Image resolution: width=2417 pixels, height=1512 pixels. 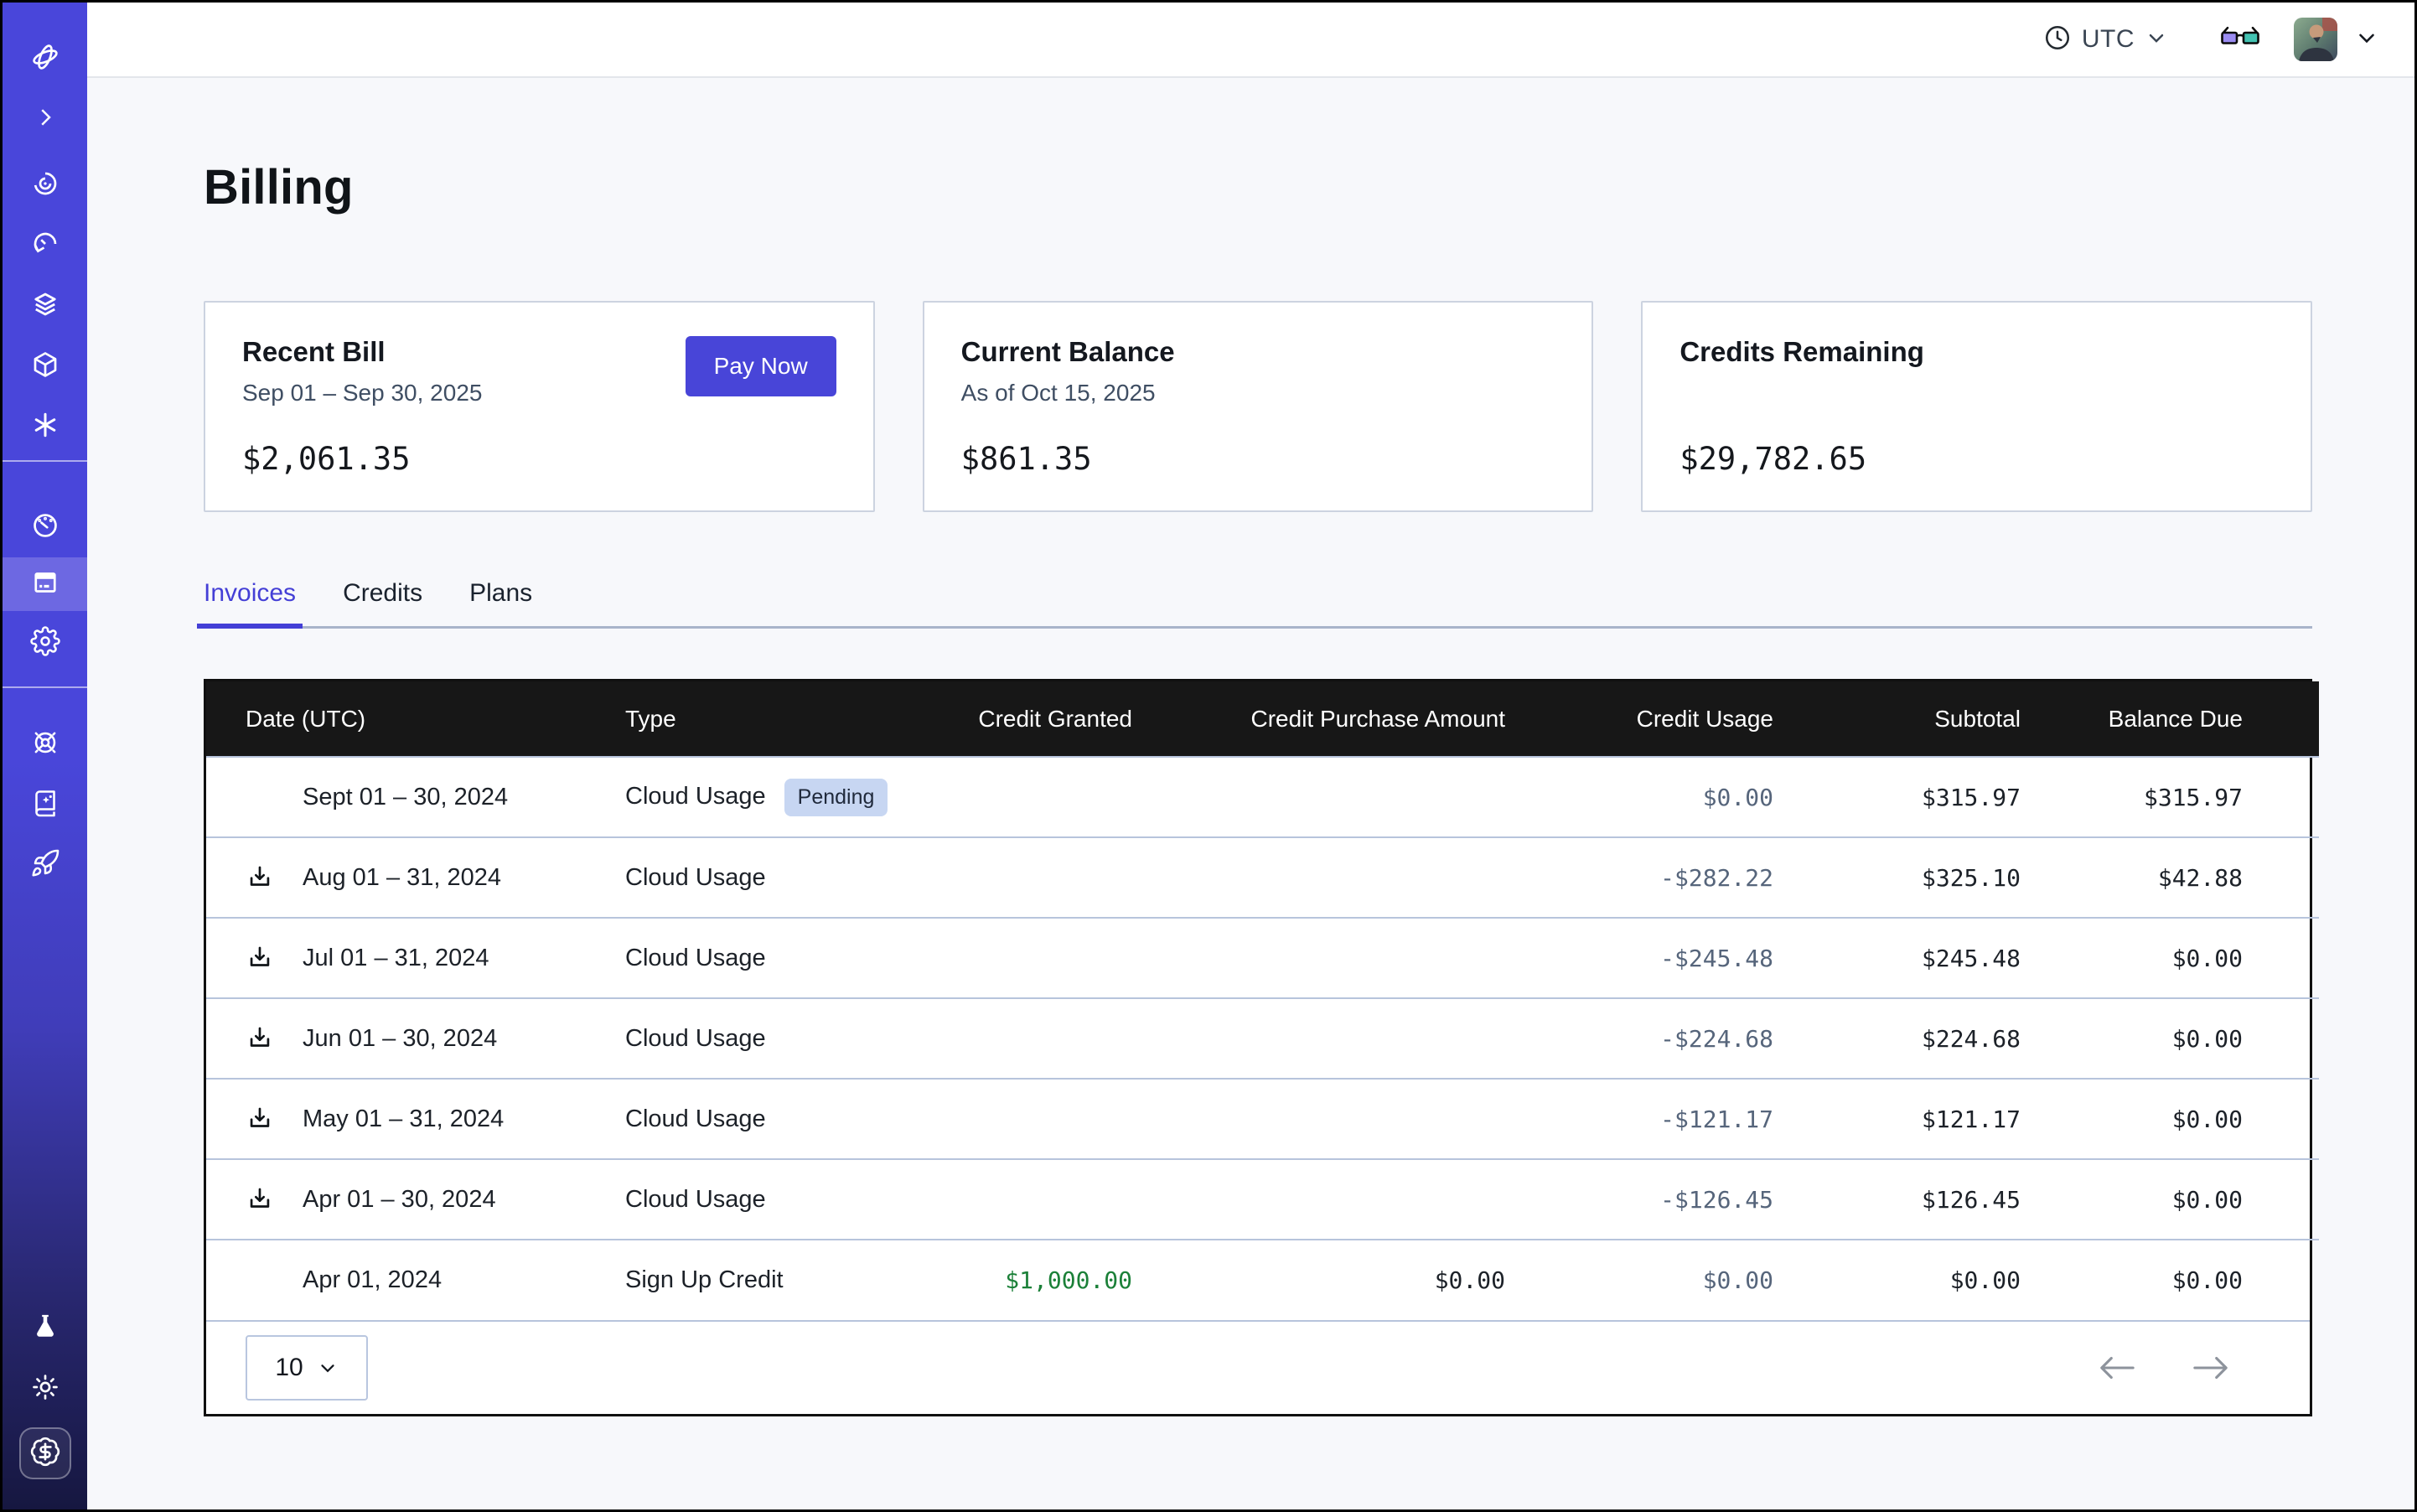 What do you see at coordinates (1971, 1199) in the screenshot?
I see `subtotal-value: $126.45` at bounding box center [1971, 1199].